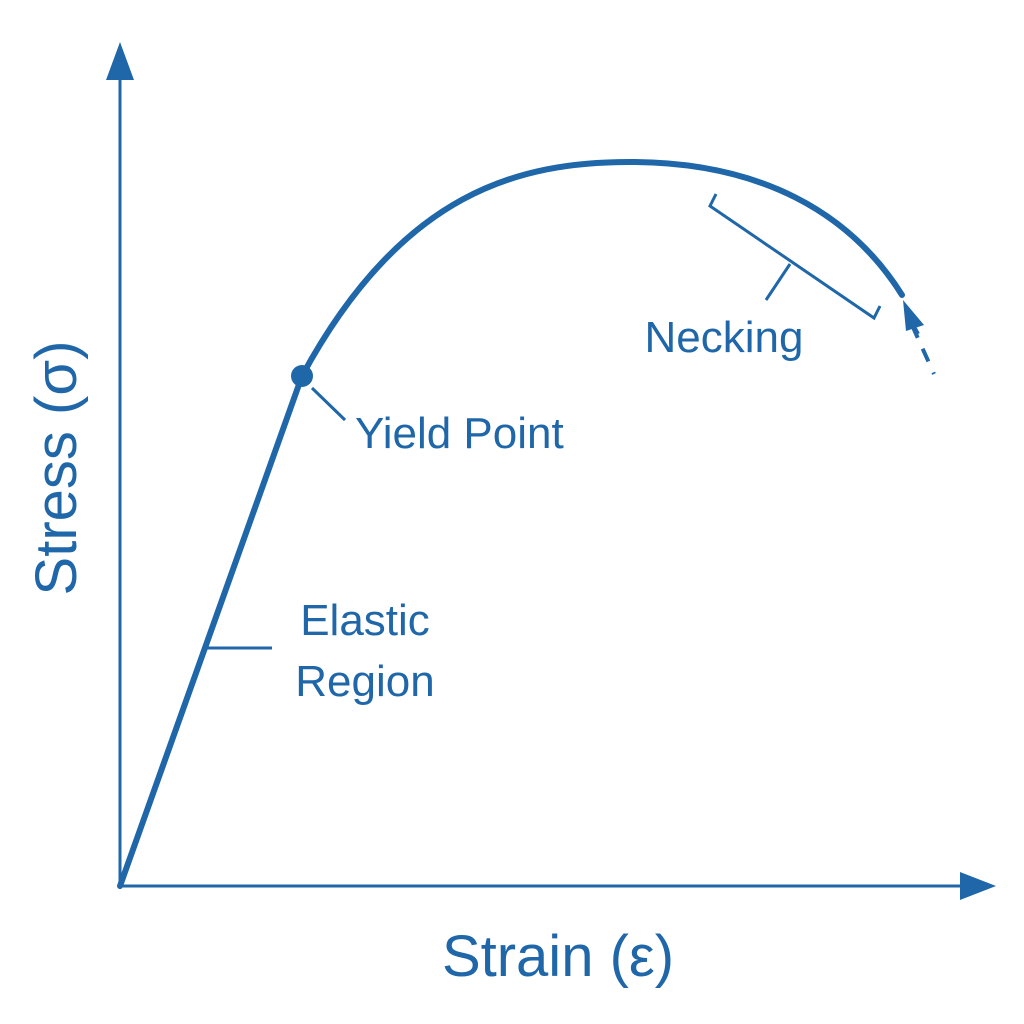 Image resolution: width=1024 pixels, height=1024 pixels. What do you see at coordinates (211, 631) in the screenshot?
I see `elastic-segment` at bounding box center [211, 631].